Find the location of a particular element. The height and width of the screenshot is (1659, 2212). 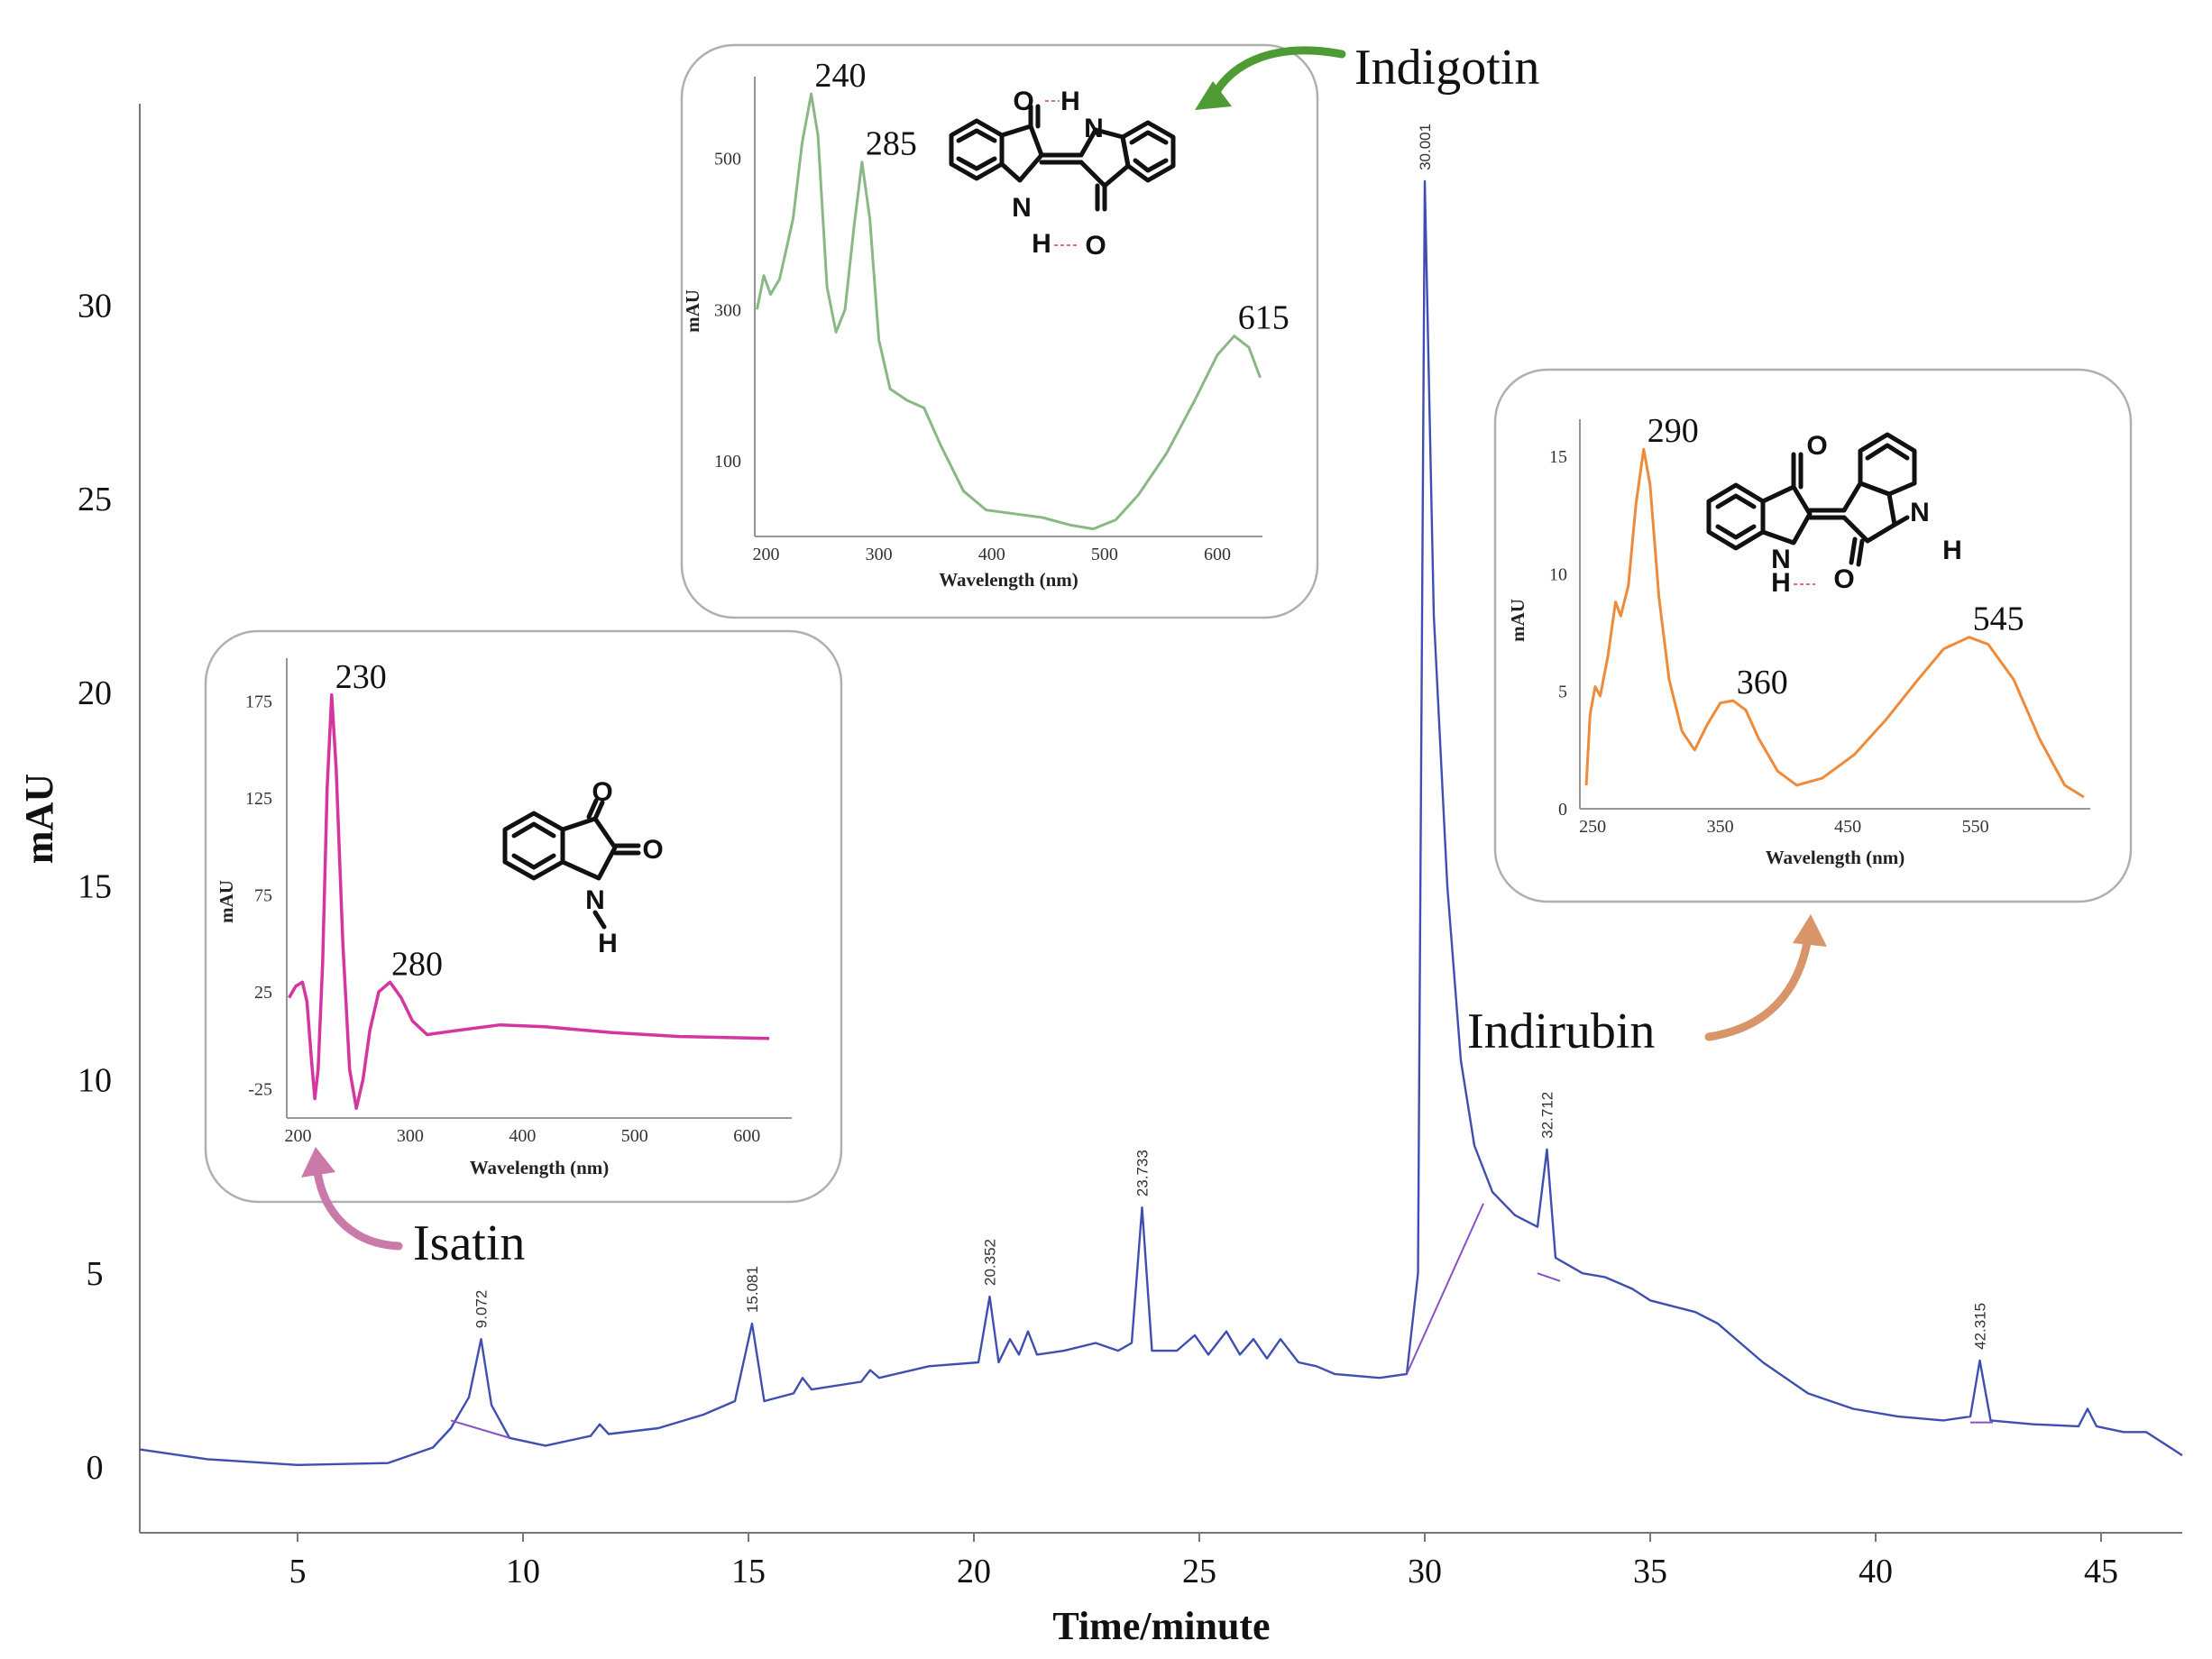

isatin-arrowhead is located at coordinates (318, 1162).